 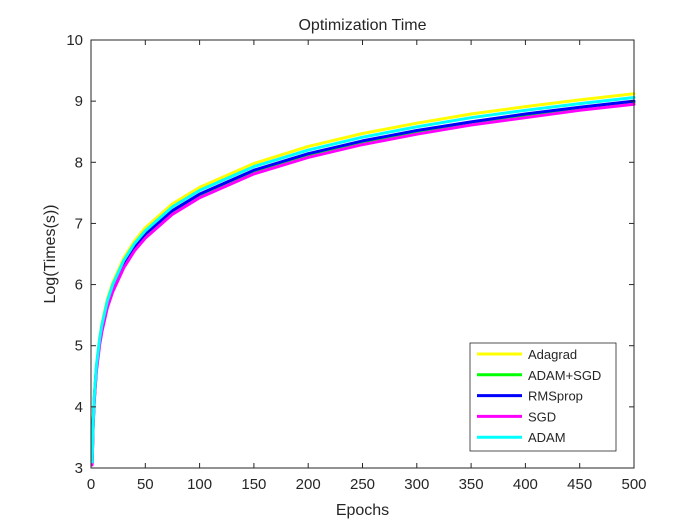 I want to click on y-tick-label: 10, so click(x=74, y=40).